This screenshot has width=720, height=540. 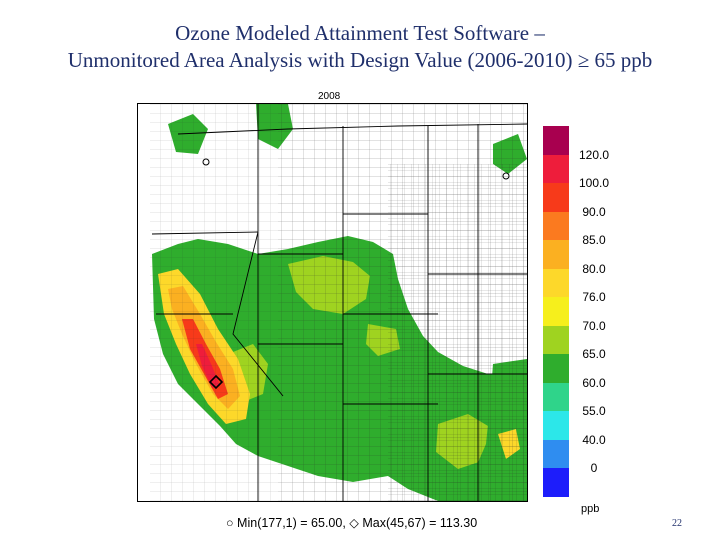 I want to click on color-scale-tick-label: 55.0, so click(x=594, y=411).